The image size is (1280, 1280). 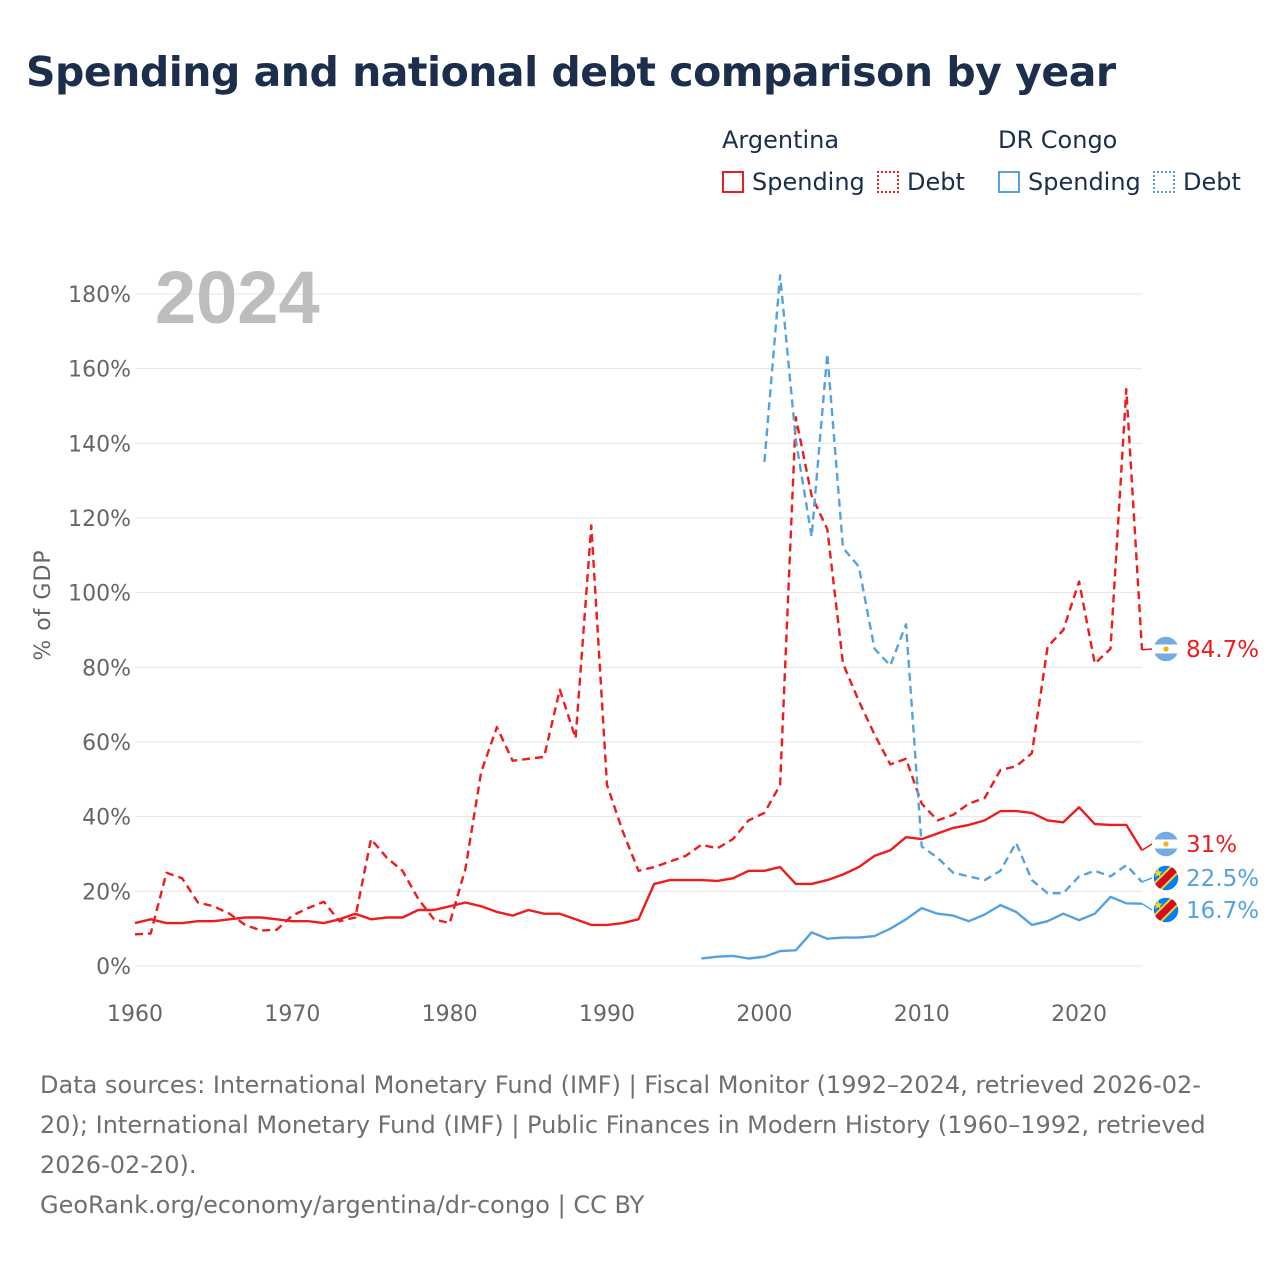 What do you see at coordinates (1222, 911) in the screenshot?
I see `end-label-dr-congo-spending: 16.7%` at bounding box center [1222, 911].